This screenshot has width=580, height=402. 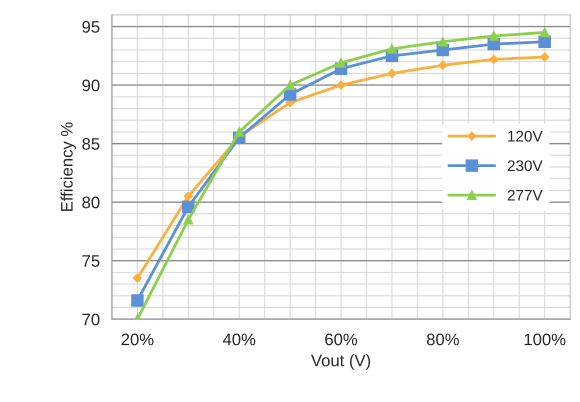 What do you see at coordinates (91, 144) in the screenshot?
I see `y-tick-label: 85` at bounding box center [91, 144].